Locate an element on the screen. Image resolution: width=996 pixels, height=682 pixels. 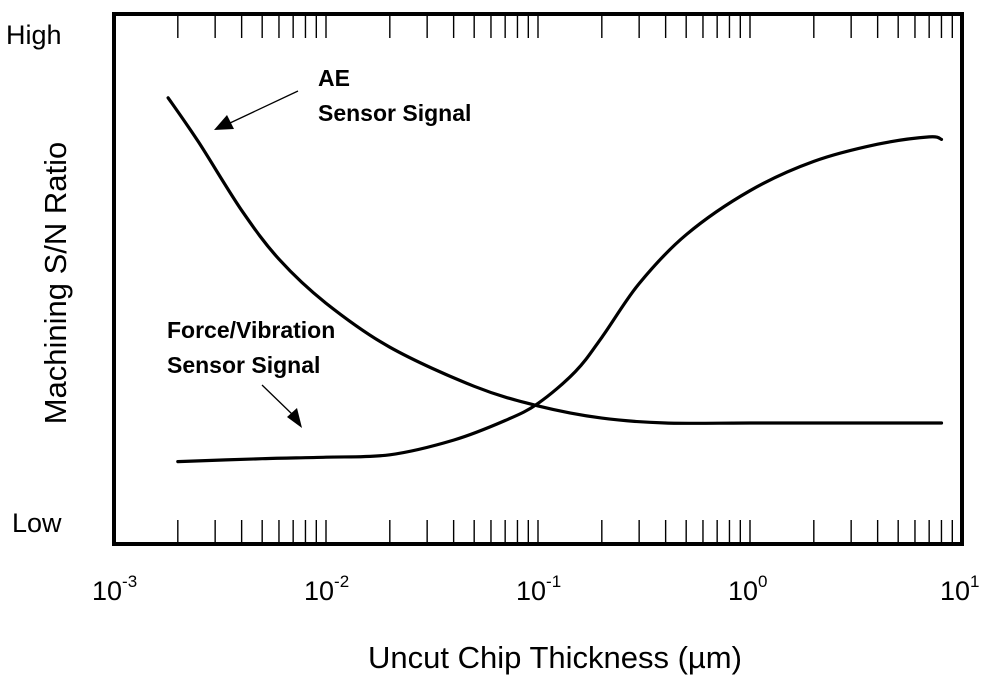
y-tick-label-high: High is located at coordinates (34, 35).